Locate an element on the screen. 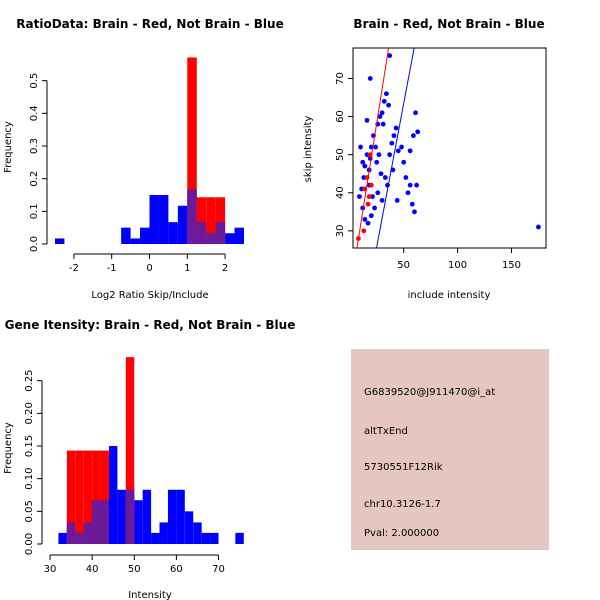  ratio-x-axis: -2 -1 0 1 2 is located at coordinates (148, 263).